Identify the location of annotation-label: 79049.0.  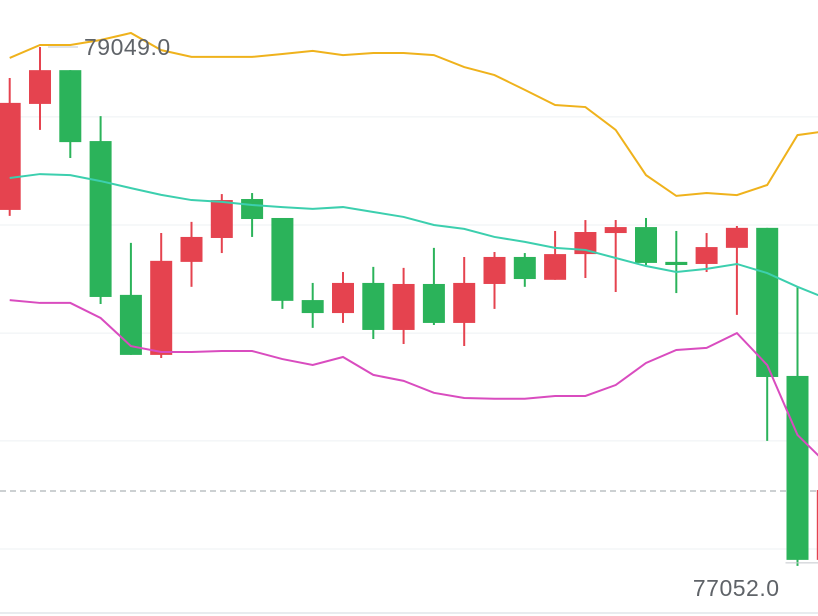
(127, 47).